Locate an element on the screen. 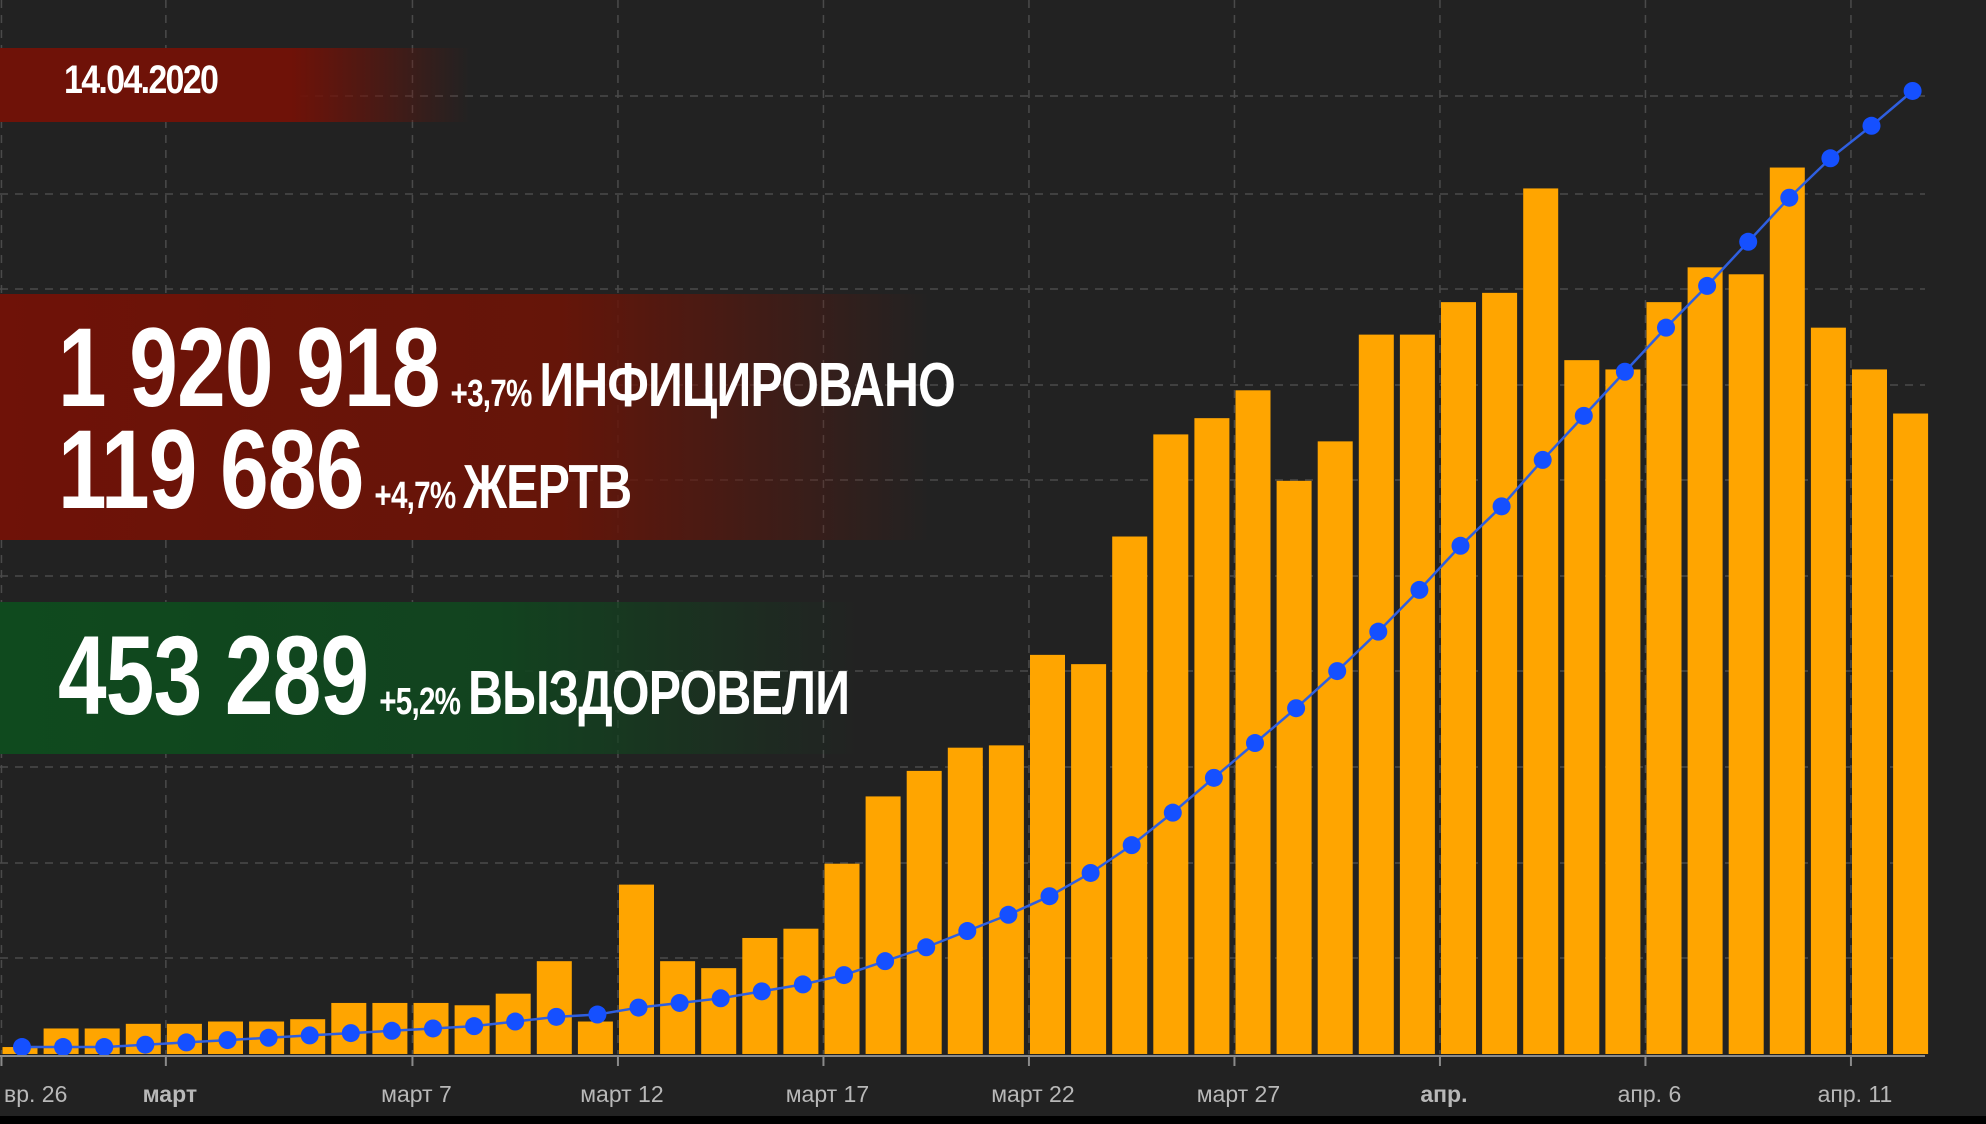 The width and height of the screenshot is (1986, 1124). recovered-label: ВЫЗДОРОВЕЛИ is located at coordinates (659, 693).